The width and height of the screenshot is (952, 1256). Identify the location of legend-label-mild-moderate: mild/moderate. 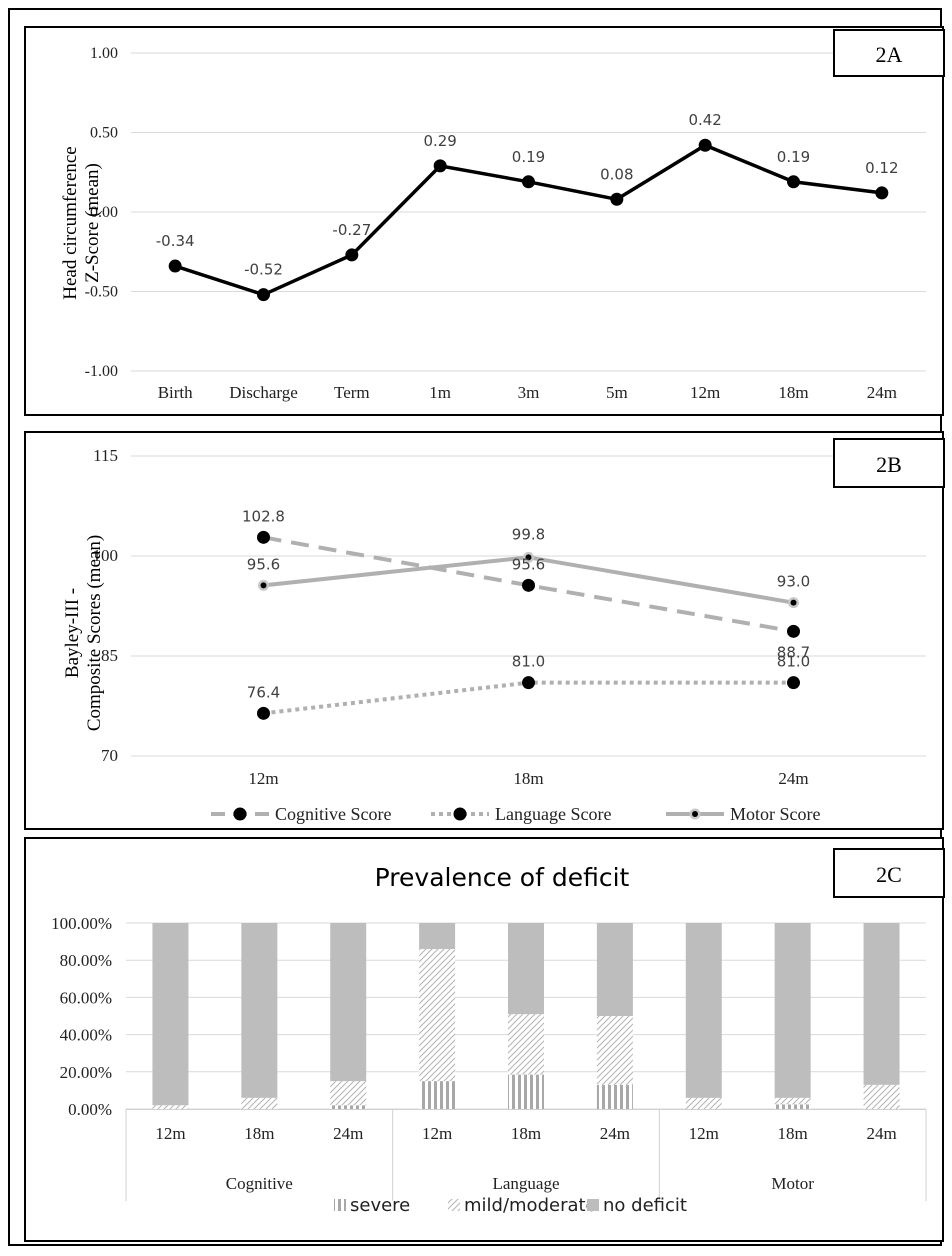
(530, 1205).